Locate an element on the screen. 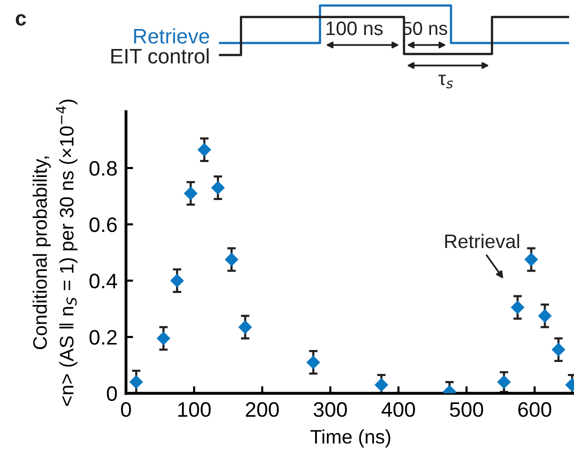 Image resolution: width=574 pixels, height=464 pixels. text: Retrieve is located at coordinates (172, 36).